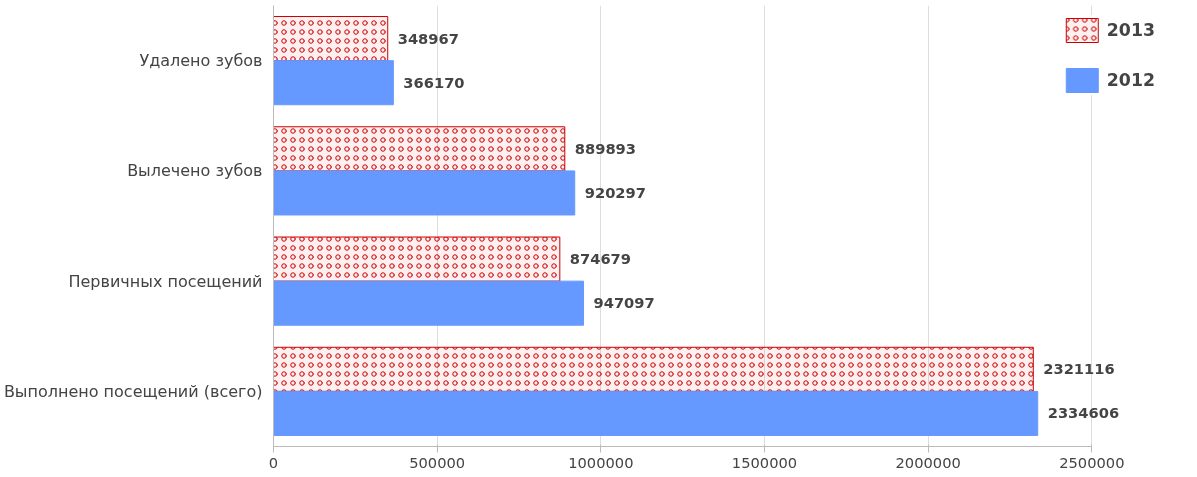  What do you see at coordinates (764, 462) in the screenshot?
I see `x-tick-label: 1500000` at bounding box center [764, 462].